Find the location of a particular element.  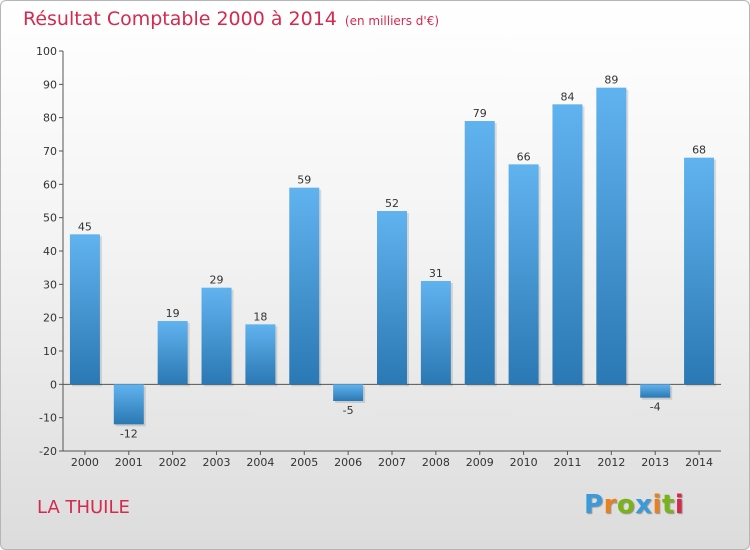

x-tick-label-2005: 2005 is located at coordinates (304, 462).